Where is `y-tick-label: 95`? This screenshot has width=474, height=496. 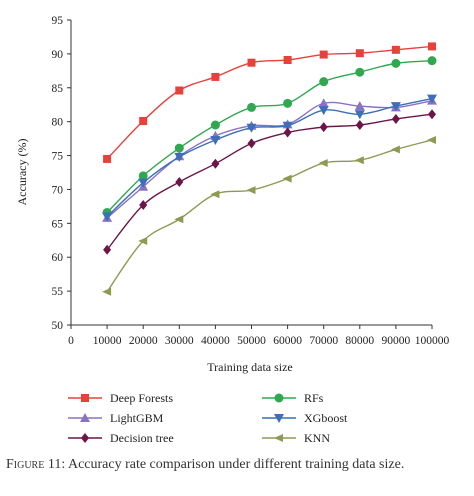
y-tick-label: 95 is located at coordinates (58, 21).